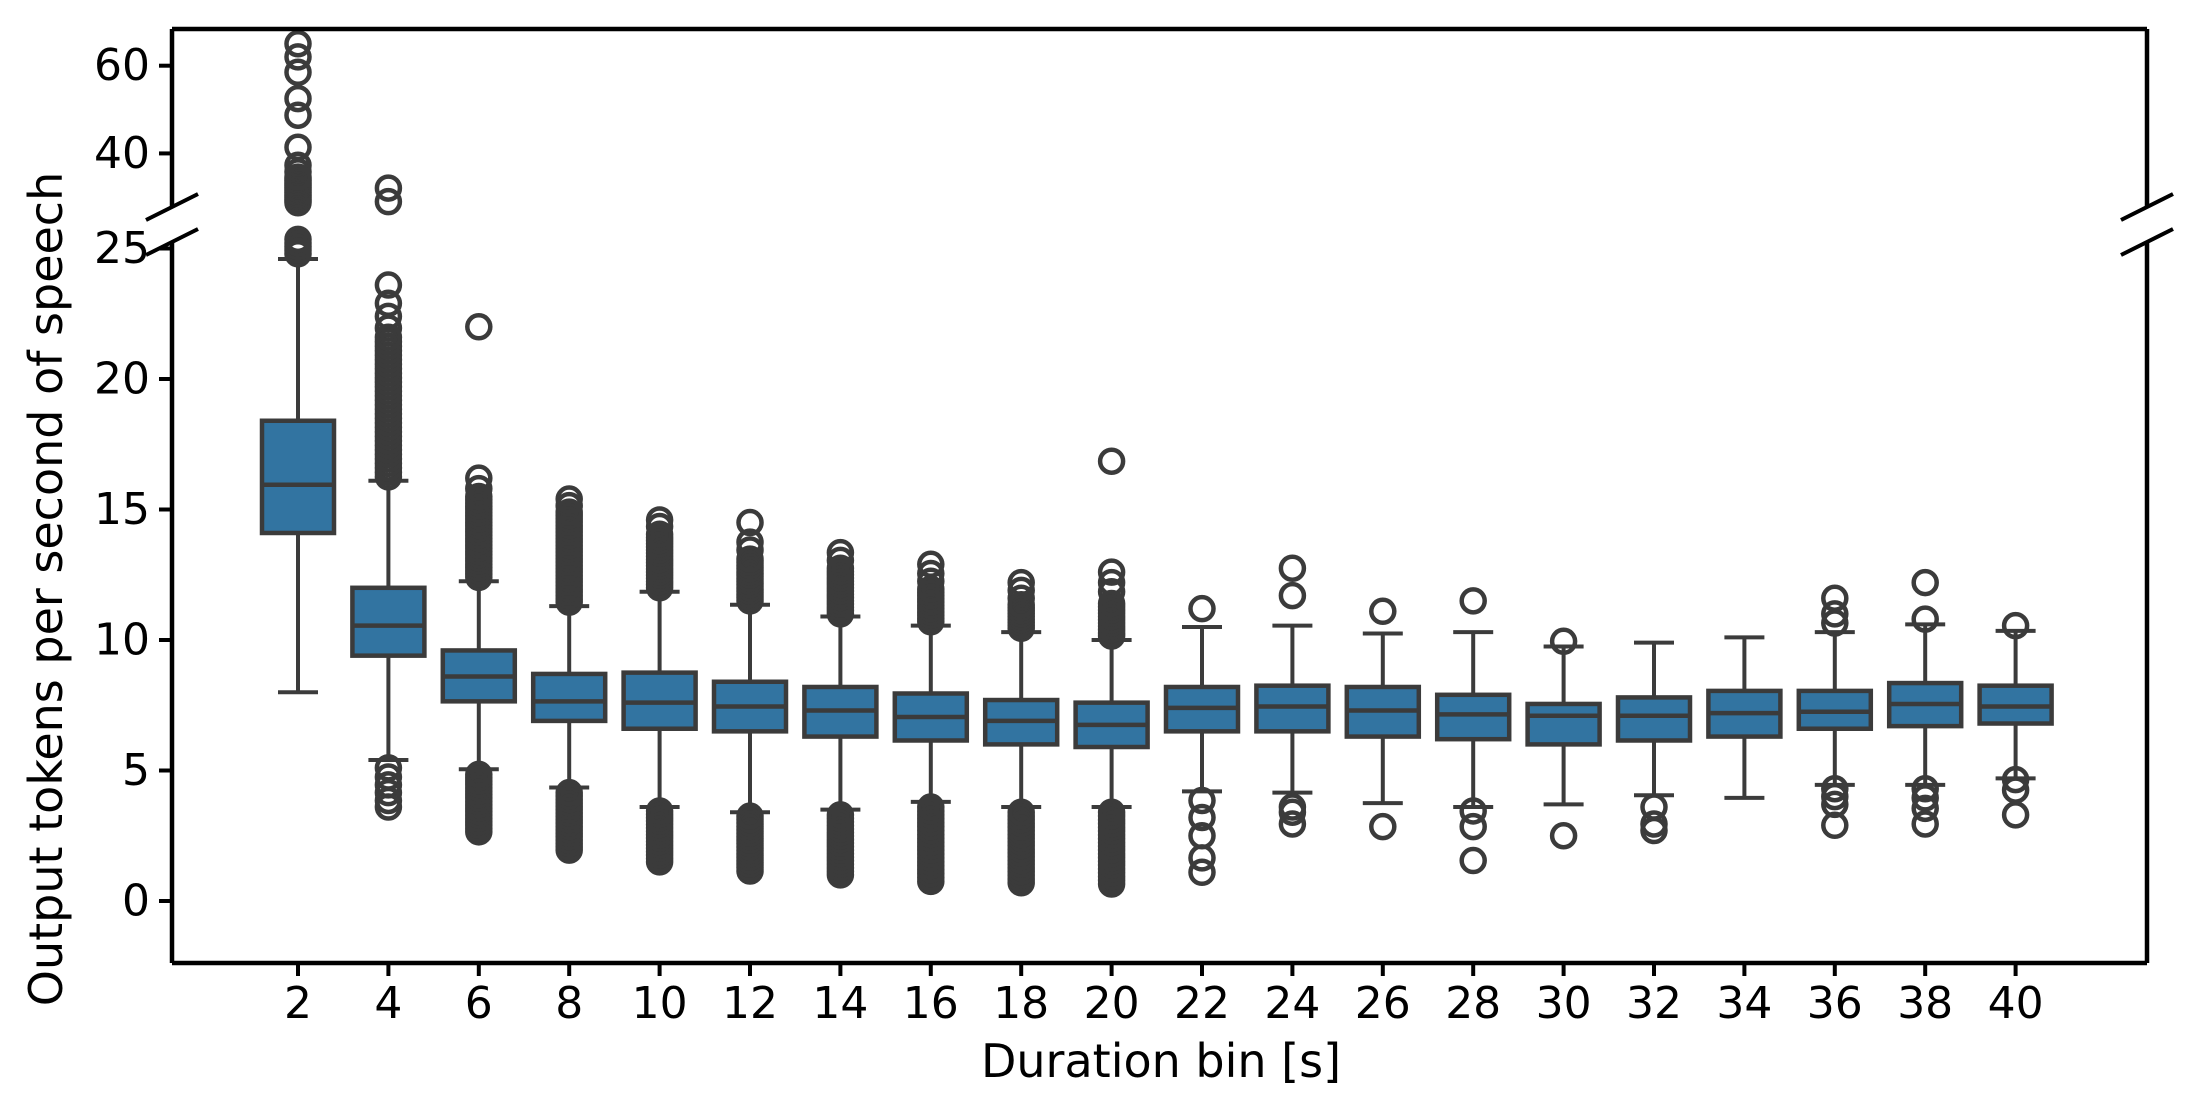 This screenshot has height=1113, width=2202. What do you see at coordinates (840, 1003) in the screenshot?
I see `x-tick-label: 14` at bounding box center [840, 1003].